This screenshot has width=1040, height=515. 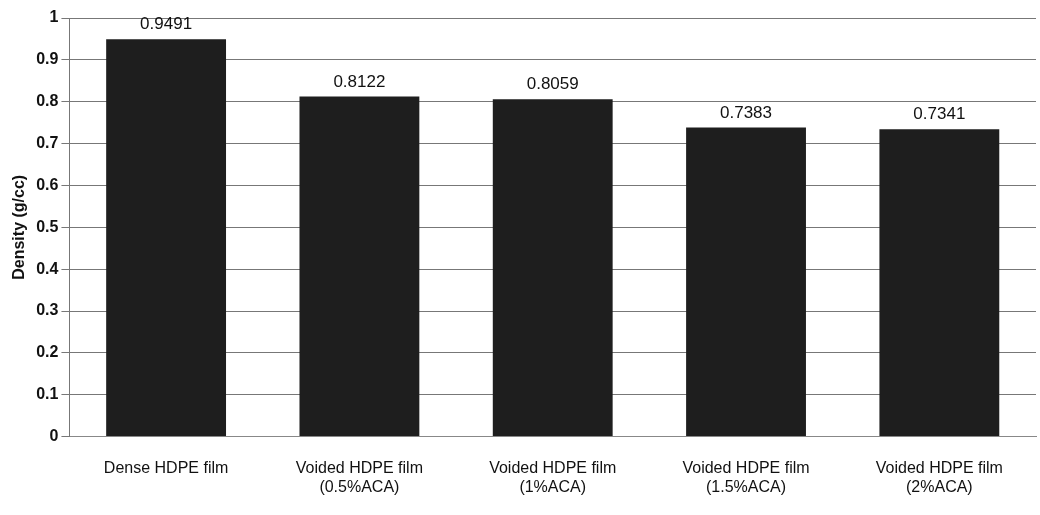 I want to click on data-label: 0.9491, so click(x=166, y=24).